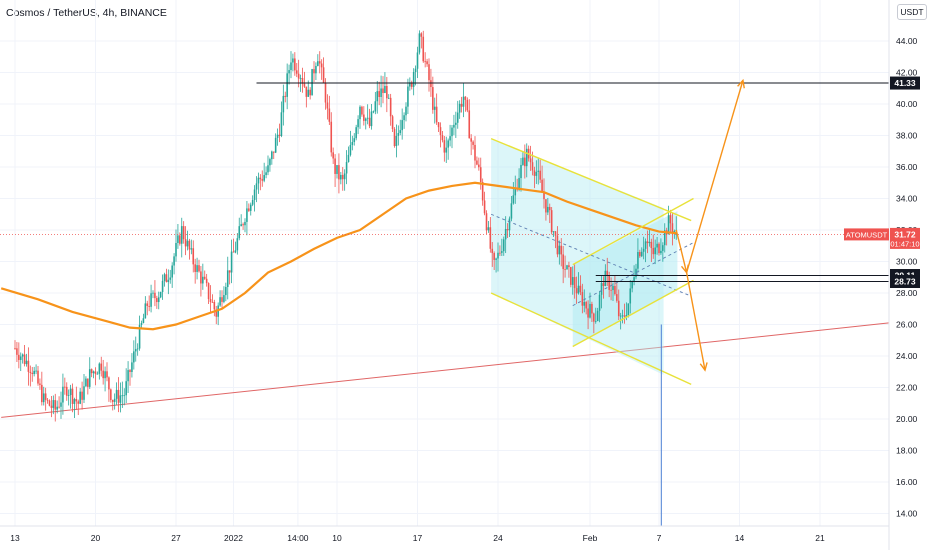  I want to click on time-tick-label: 13, so click(15, 538).